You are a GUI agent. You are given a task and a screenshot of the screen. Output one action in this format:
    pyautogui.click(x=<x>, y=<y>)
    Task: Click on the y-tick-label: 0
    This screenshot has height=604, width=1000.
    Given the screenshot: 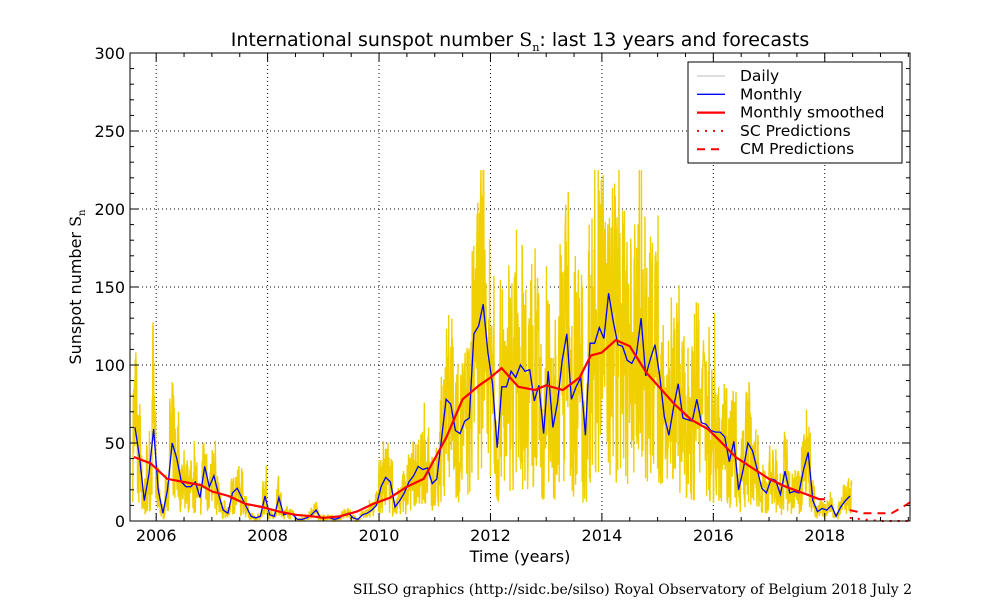 What is the action you would take?
    pyautogui.click(x=120, y=521)
    